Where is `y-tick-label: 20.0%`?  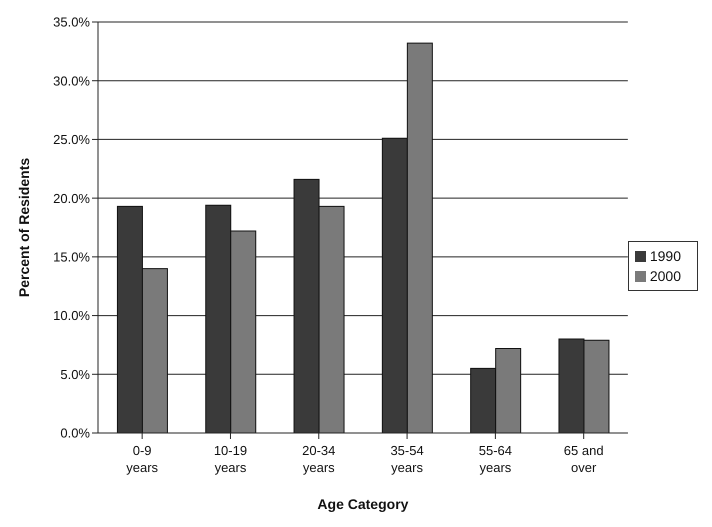 y-tick-label: 20.0% is located at coordinates (71, 198).